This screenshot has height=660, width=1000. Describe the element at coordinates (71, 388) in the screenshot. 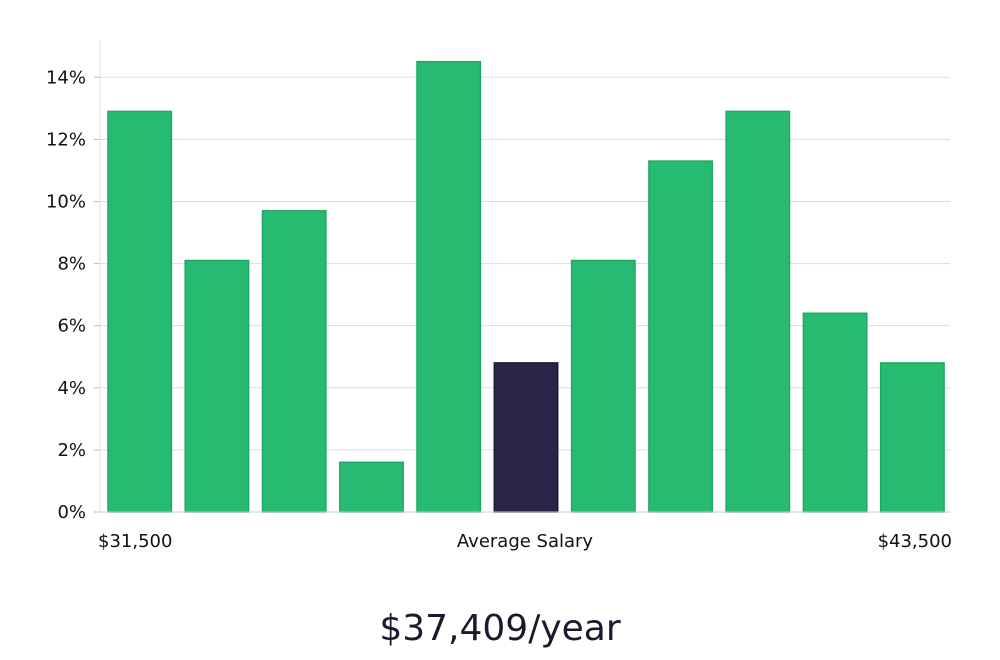

I see `y-tick-label: 4%` at that location.